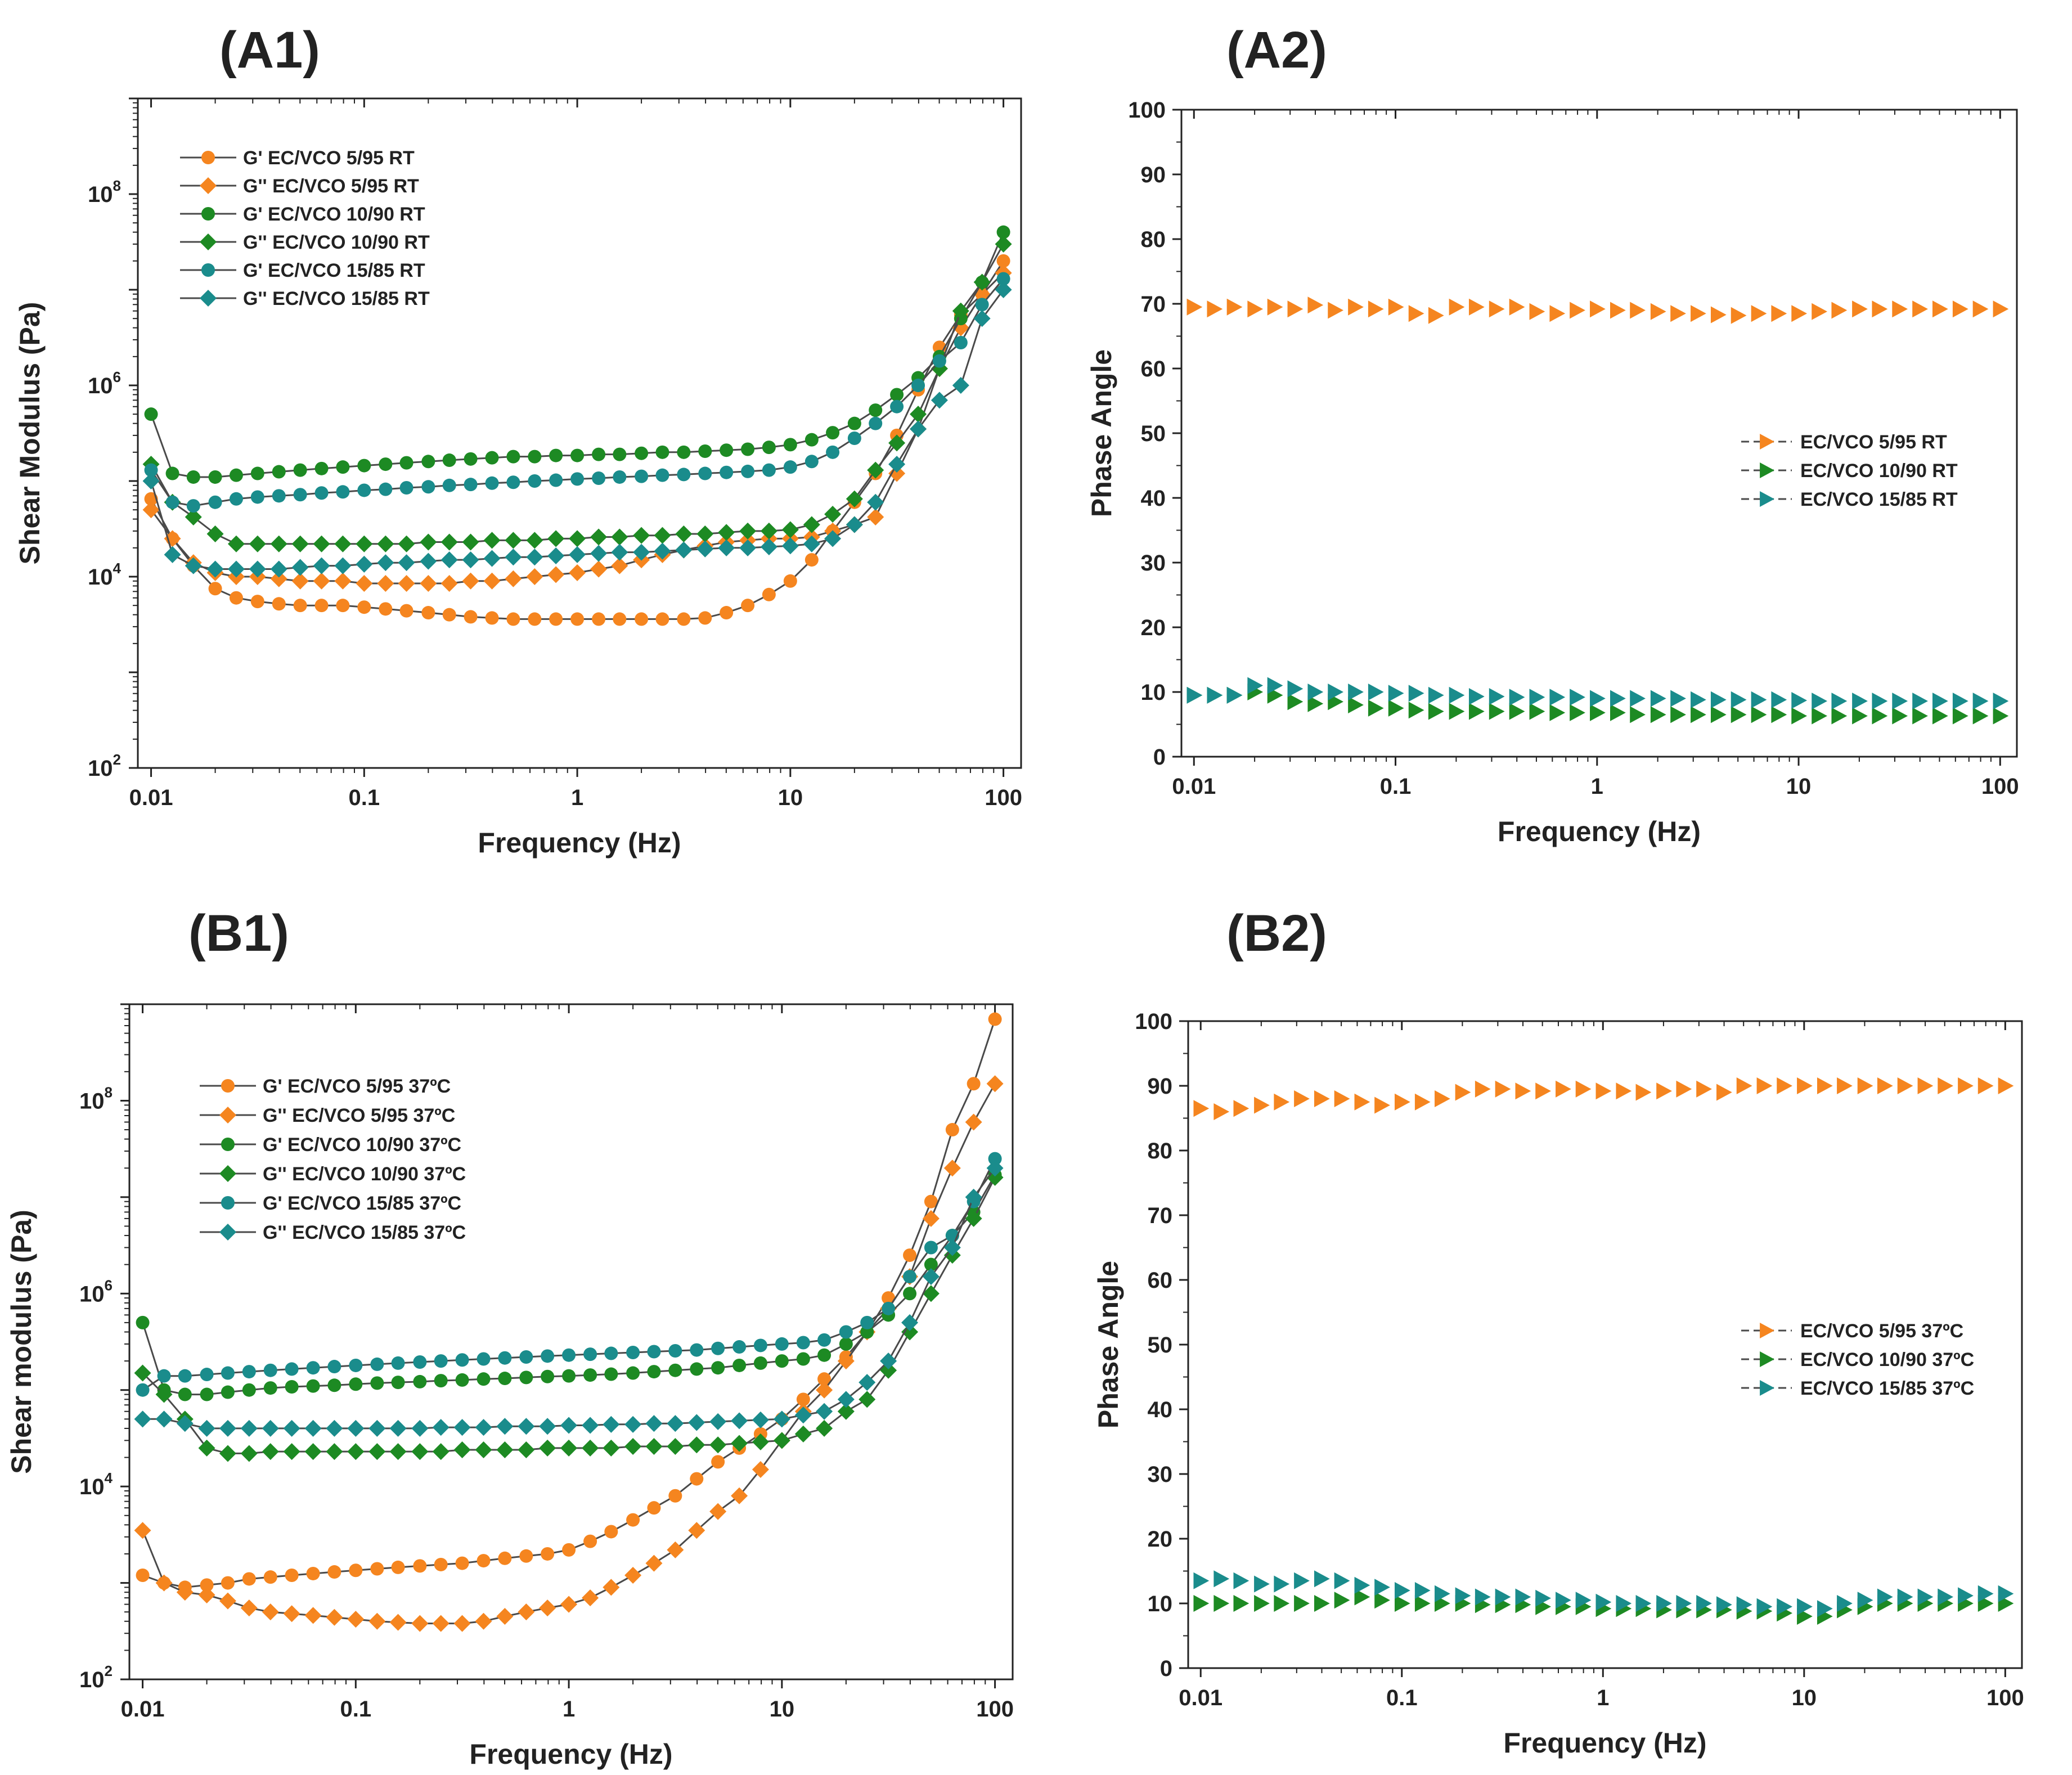 This screenshot has width=2072, height=1775. I want to click on y-tick-label: 0, so click(1159, 757).